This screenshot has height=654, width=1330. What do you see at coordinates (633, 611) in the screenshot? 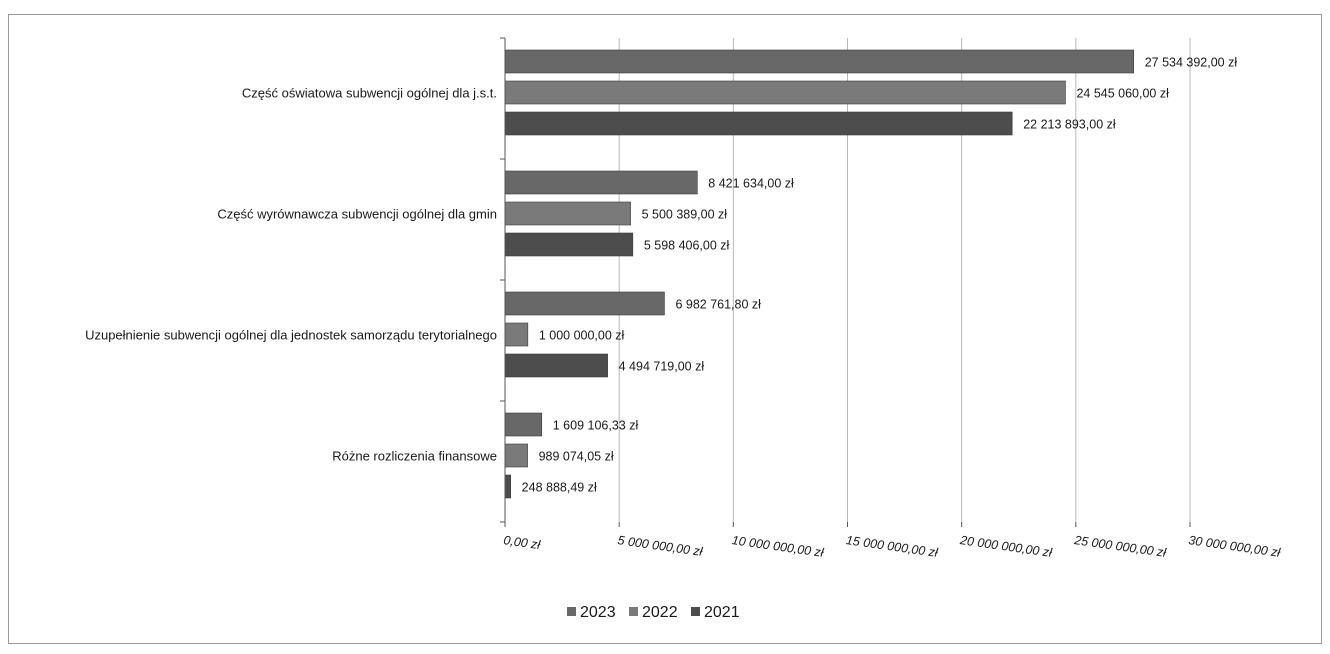
I see `legend-swatch-2022` at bounding box center [633, 611].